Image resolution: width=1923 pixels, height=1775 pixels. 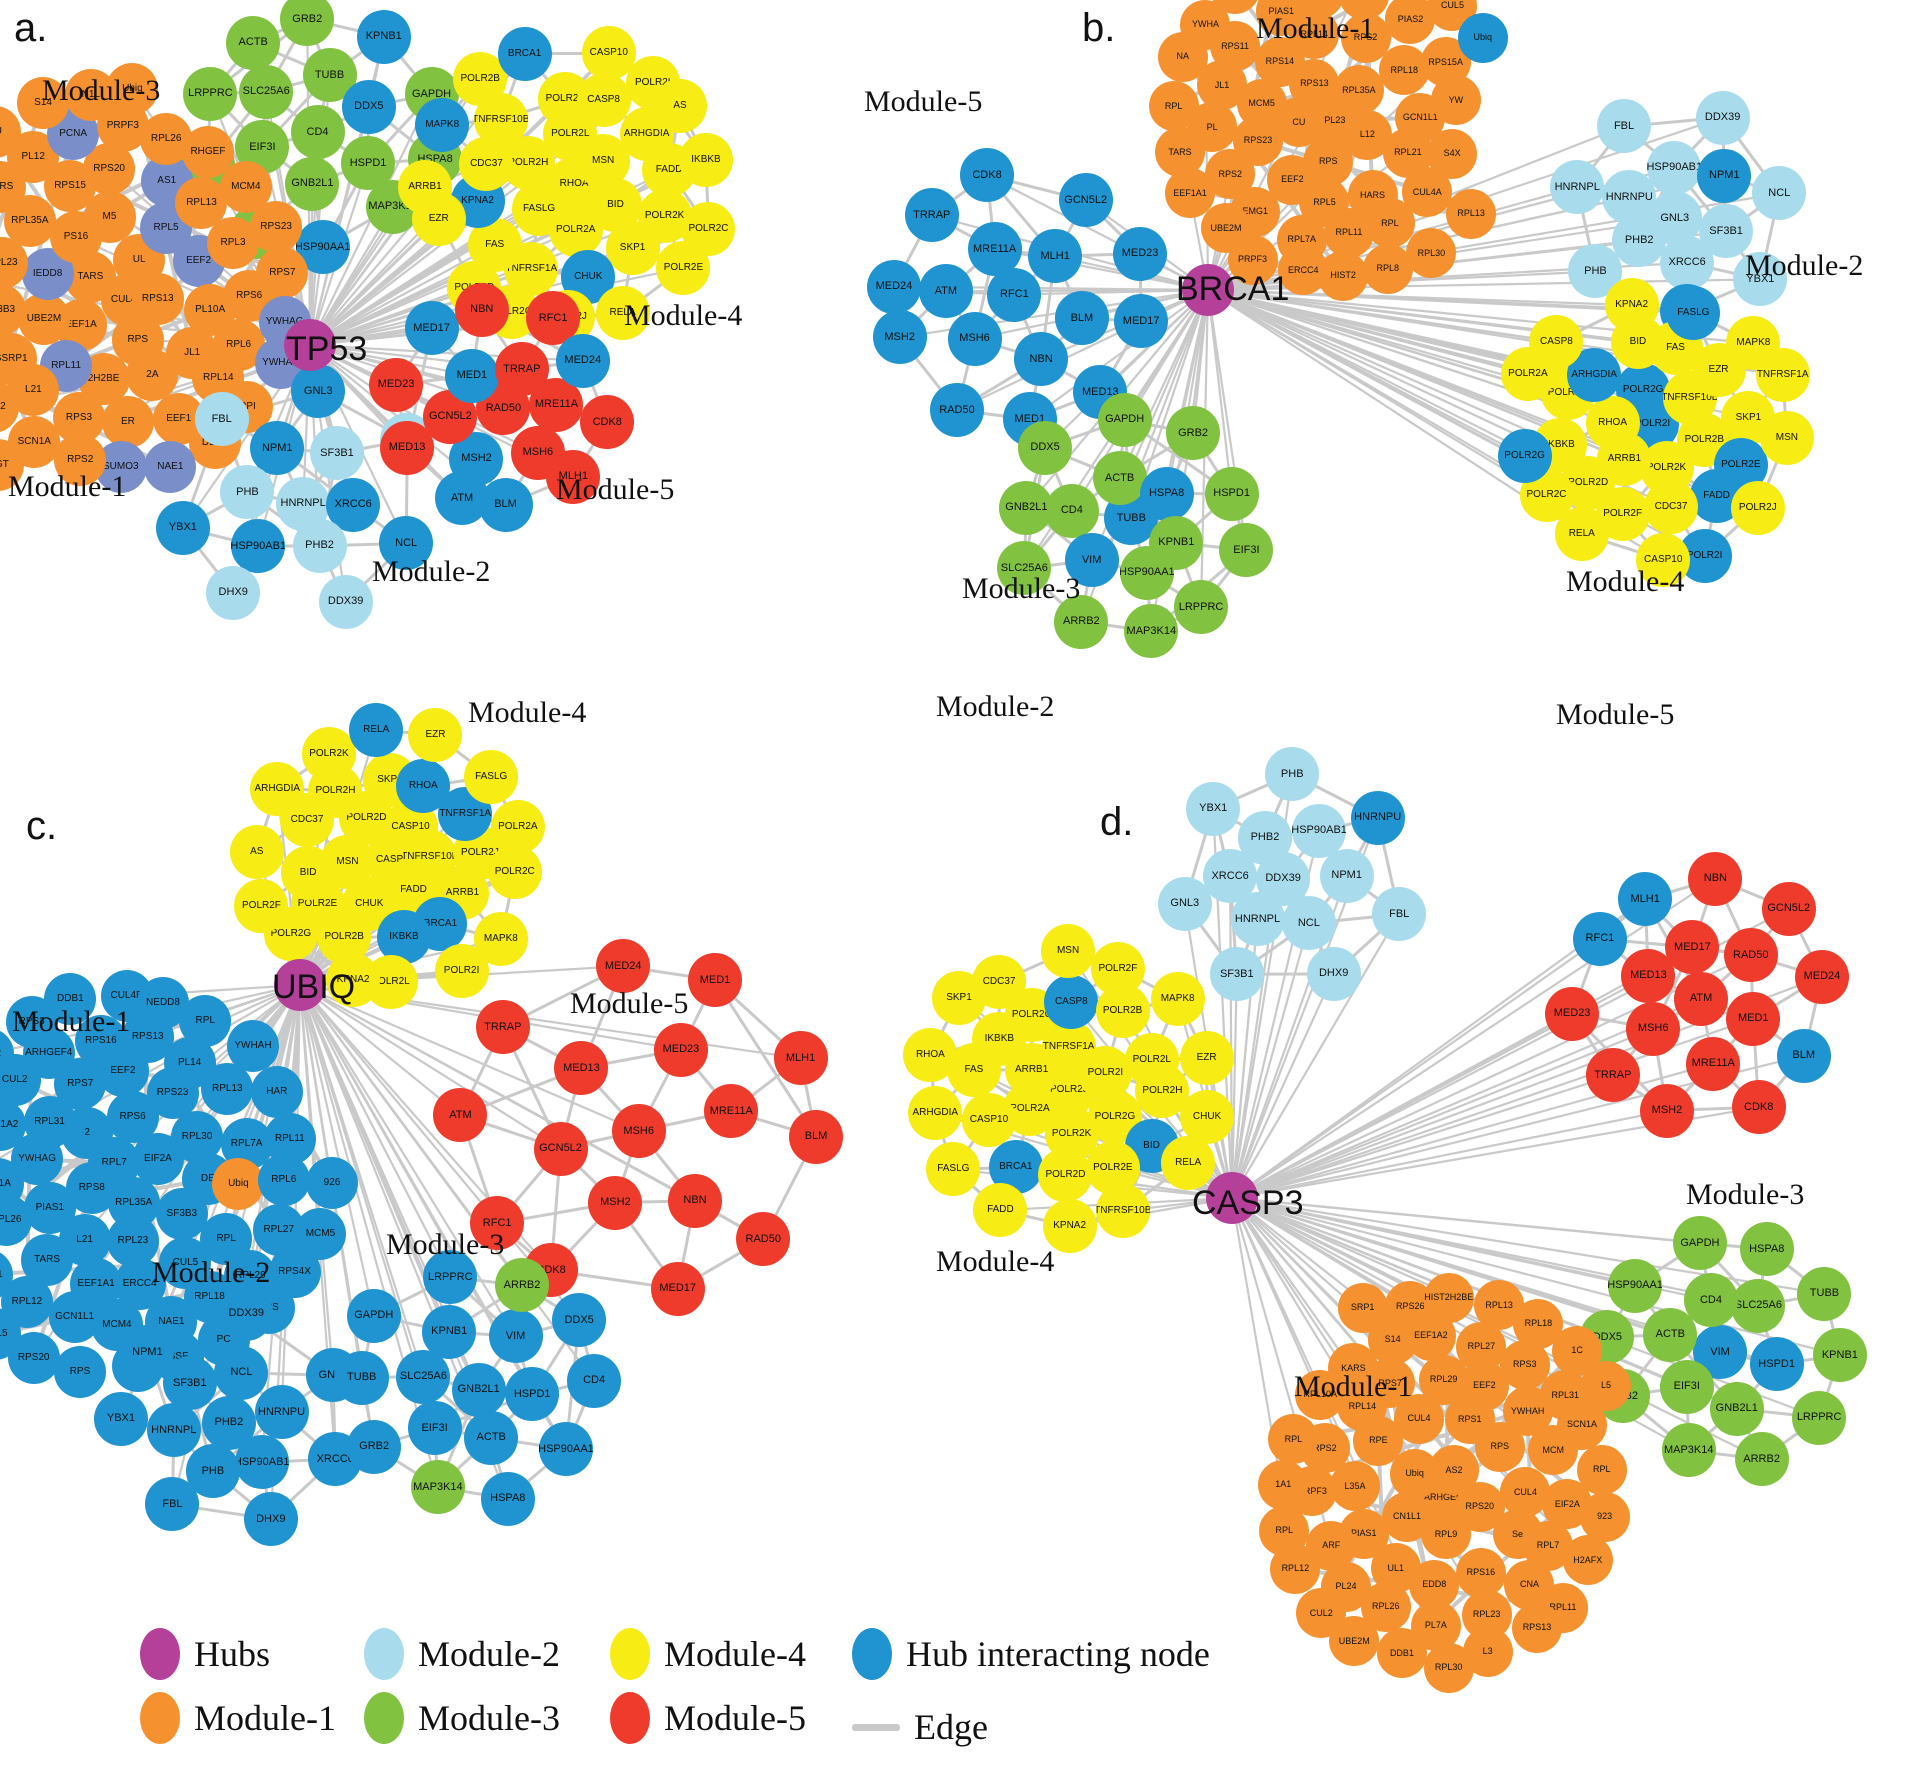 I want to click on node-mapk8: MAPK8, so click(x=442, y=124).